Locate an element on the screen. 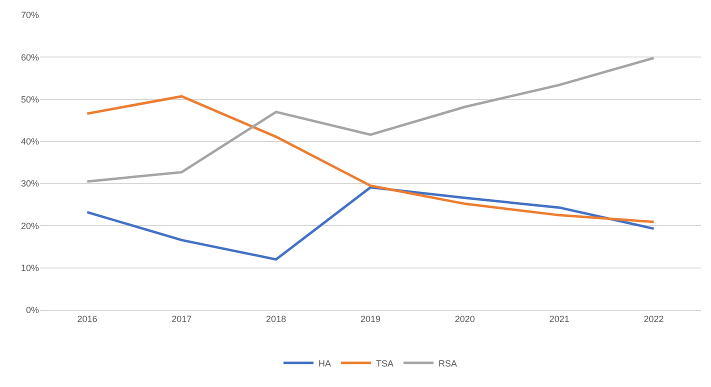  y-tick-label: 0% is located at coordinates (32, 310).